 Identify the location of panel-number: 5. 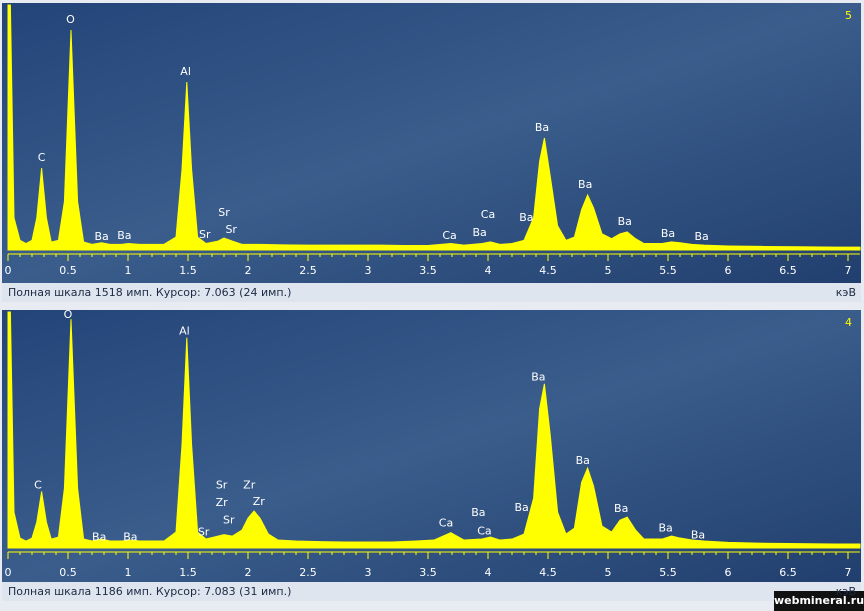
(848, 15).